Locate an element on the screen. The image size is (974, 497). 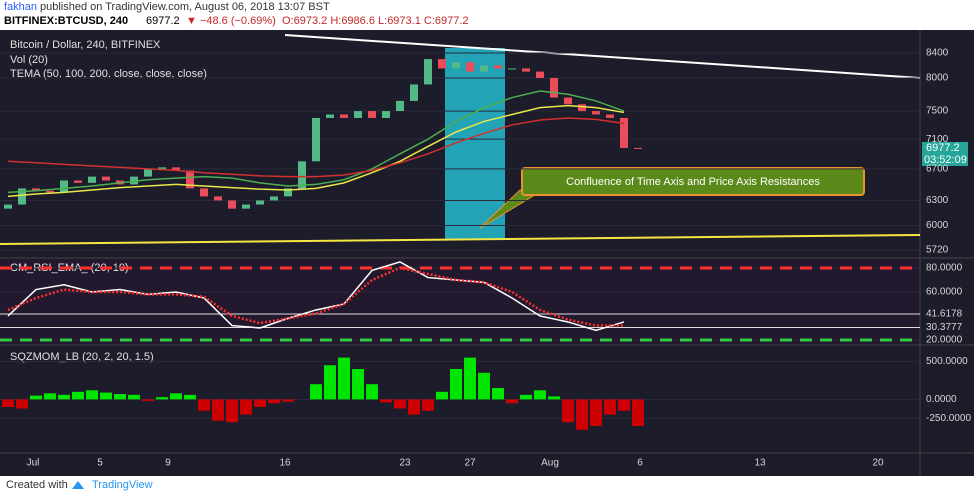
ohlc: O:6973.2 H:6986.6 L:6973.1 C:6977.2 is located at coordinates (375, 21).